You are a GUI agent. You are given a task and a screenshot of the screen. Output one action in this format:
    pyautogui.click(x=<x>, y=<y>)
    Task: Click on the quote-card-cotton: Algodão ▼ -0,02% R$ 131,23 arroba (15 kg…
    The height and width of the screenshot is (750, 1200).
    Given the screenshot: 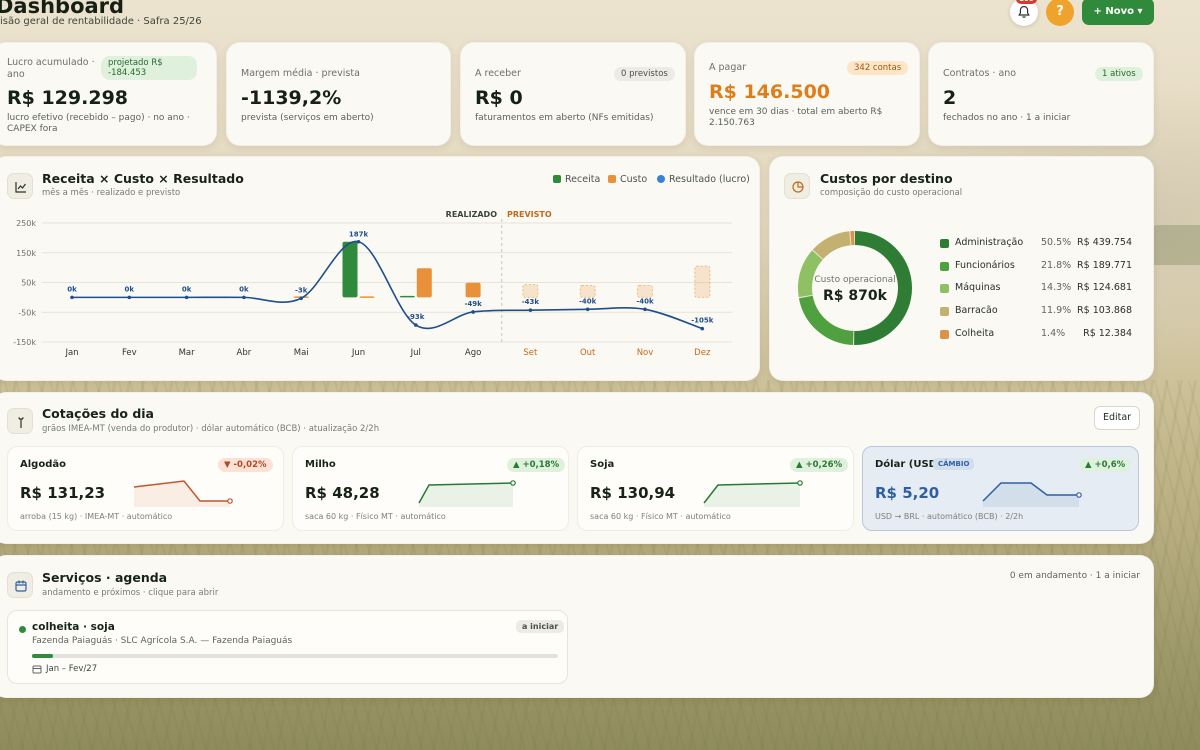 What is the action you would take?
    pyautogui.click(x=145, y=488)
    